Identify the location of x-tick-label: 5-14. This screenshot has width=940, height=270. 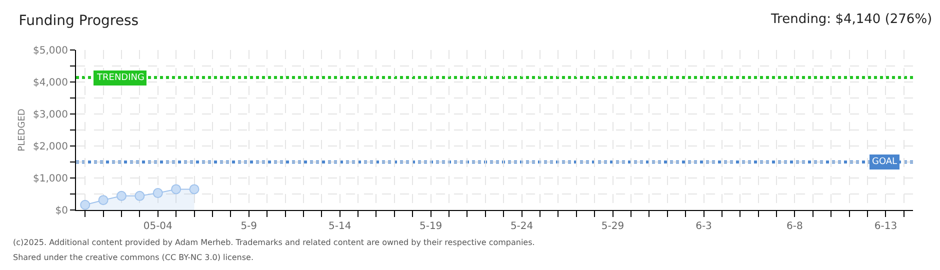
(340, 226).